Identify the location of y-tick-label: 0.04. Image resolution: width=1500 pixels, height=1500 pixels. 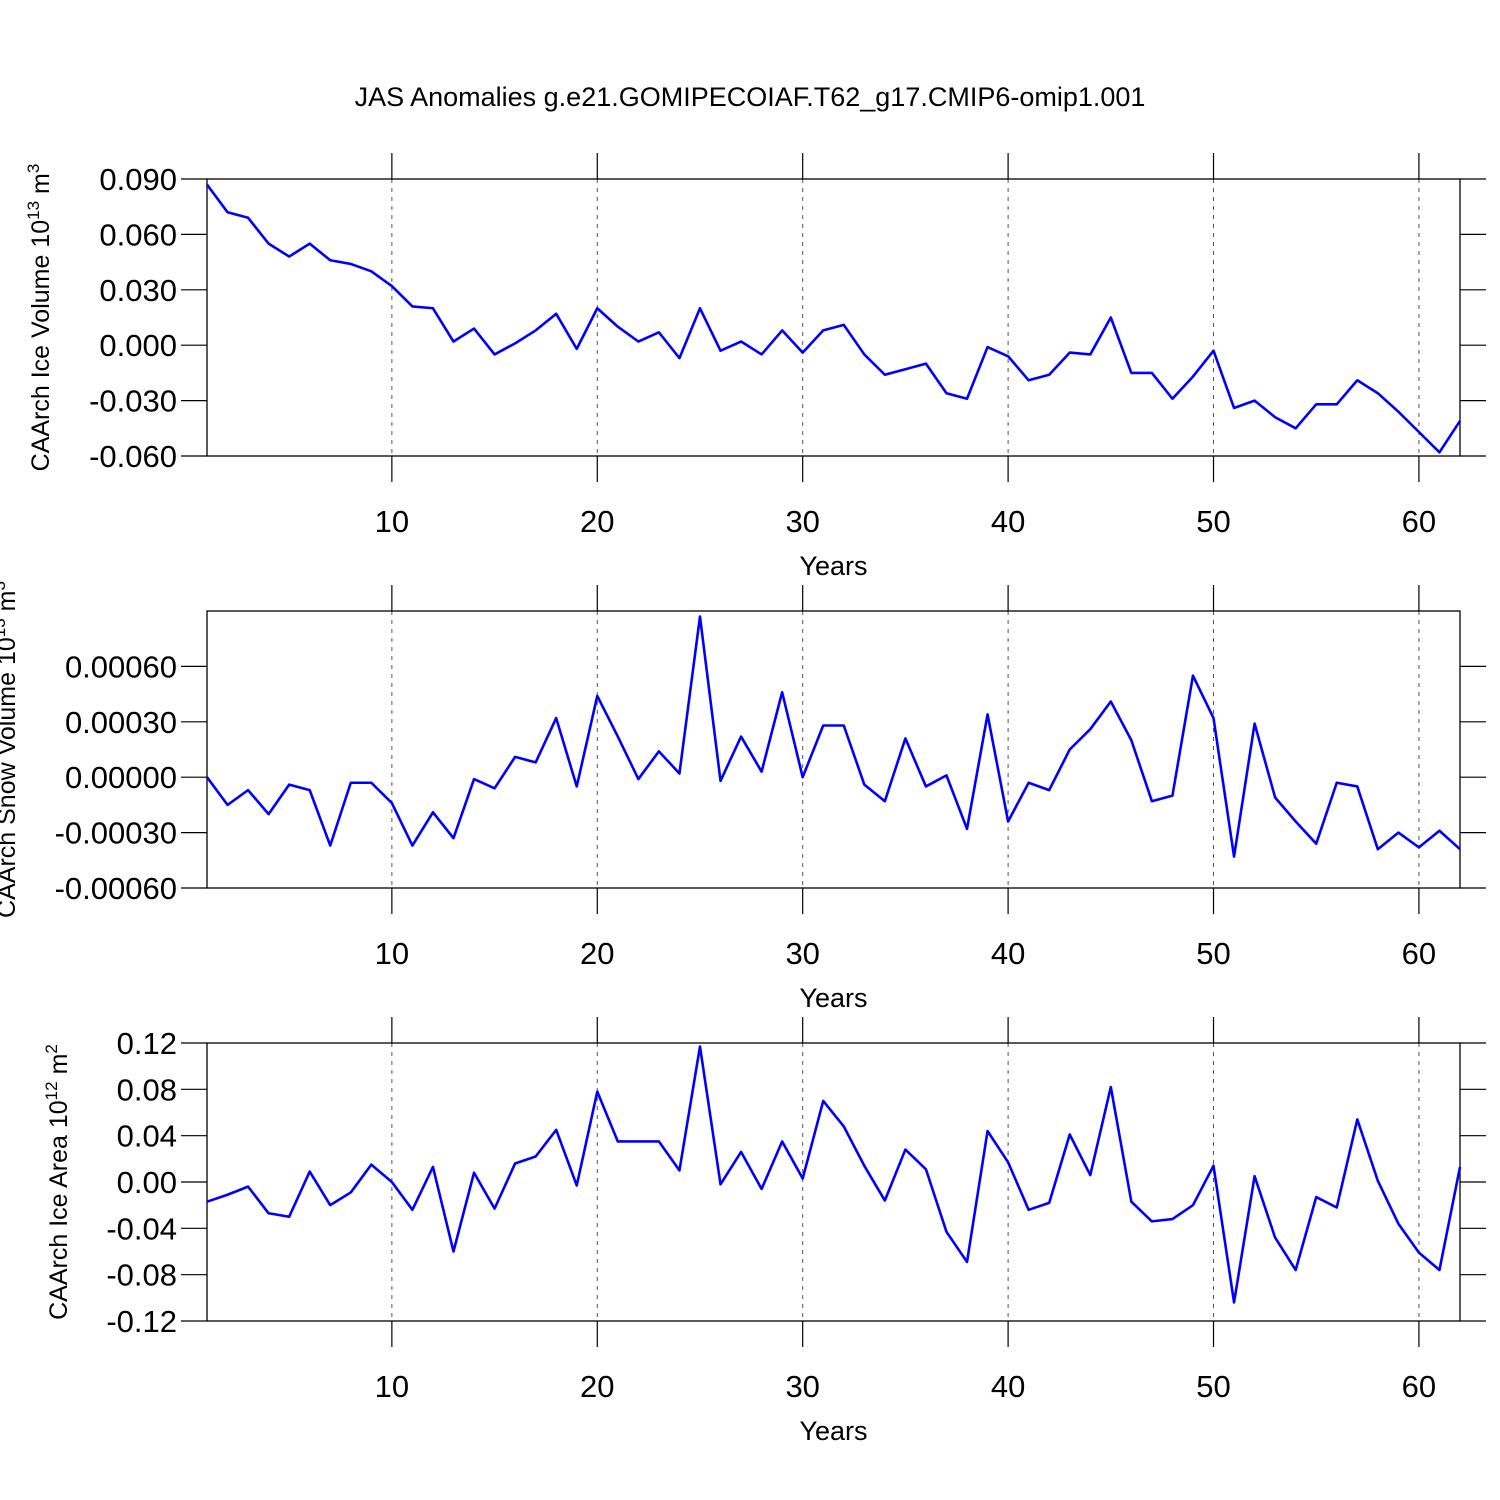
(147, 1136).